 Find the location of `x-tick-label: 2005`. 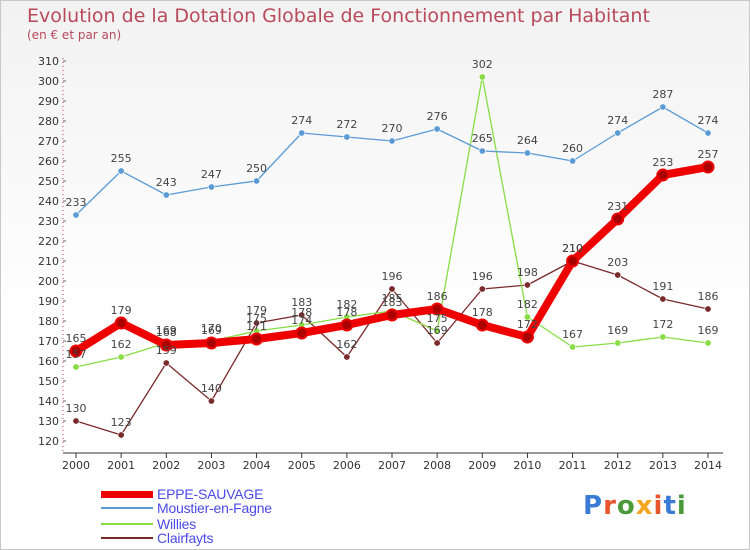

x-tick-label: 2005 is located at coordinates (302, 465).